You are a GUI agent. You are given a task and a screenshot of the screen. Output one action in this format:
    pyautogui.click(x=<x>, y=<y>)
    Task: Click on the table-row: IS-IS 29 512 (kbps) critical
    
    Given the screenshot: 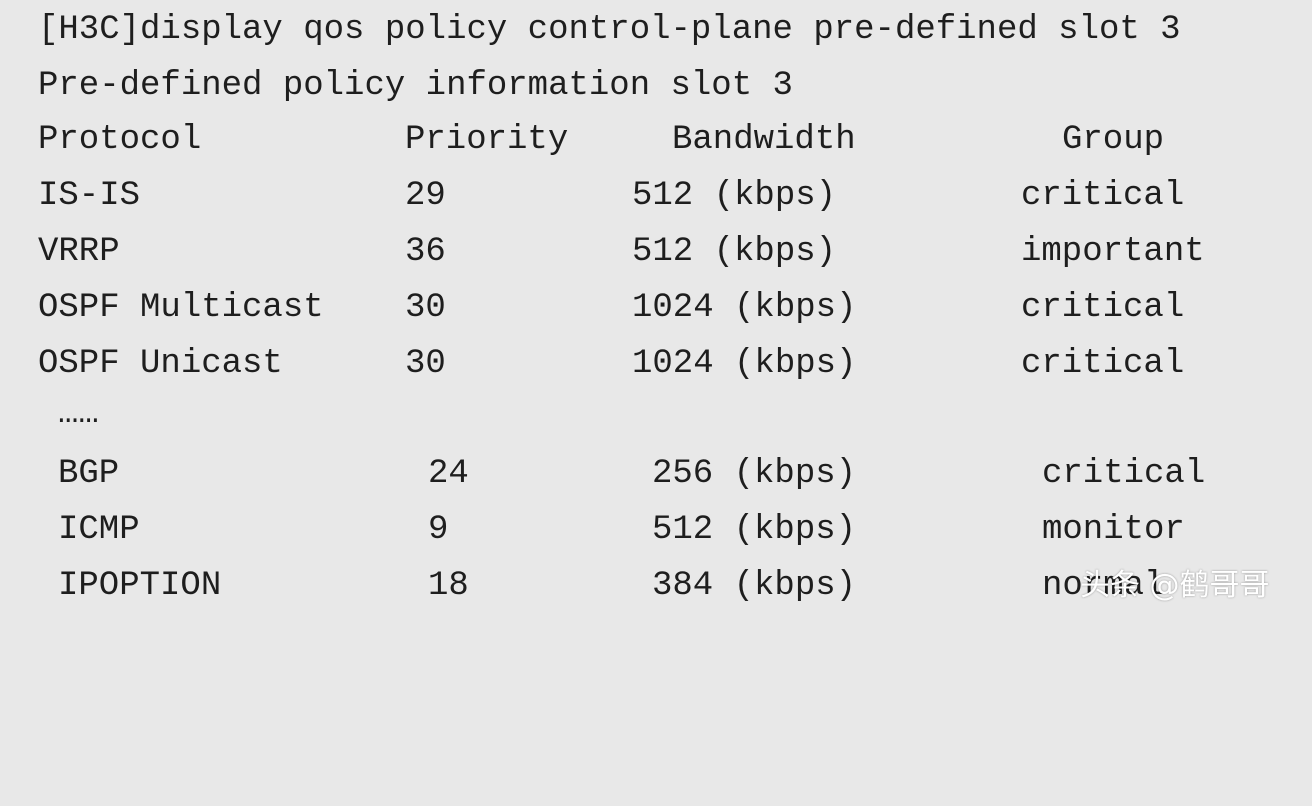 What is the action you would take?
    pyautogui.click(x=656, y=196)
    